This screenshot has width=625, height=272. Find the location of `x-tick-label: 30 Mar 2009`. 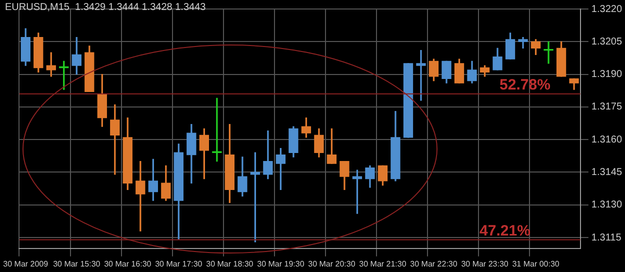

x-tick-label: 30 Mar 2009 is located at coordinates (26, 263).